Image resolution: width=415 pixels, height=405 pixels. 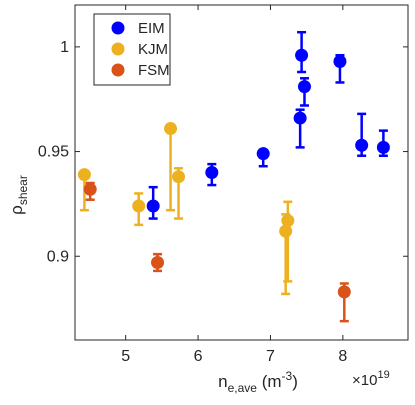 What do you see at coordinates (270, 356) in the screenshot?
I see `x-tick-label: 7` at bounding box center [270, 356].